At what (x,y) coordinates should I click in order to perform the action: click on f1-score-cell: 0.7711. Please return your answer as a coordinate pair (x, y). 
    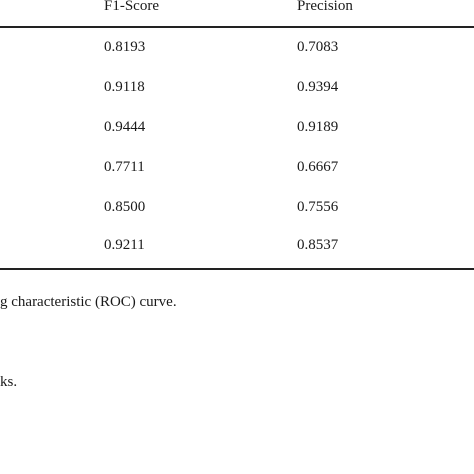
    Looking at the image, I should click on (124, 167).